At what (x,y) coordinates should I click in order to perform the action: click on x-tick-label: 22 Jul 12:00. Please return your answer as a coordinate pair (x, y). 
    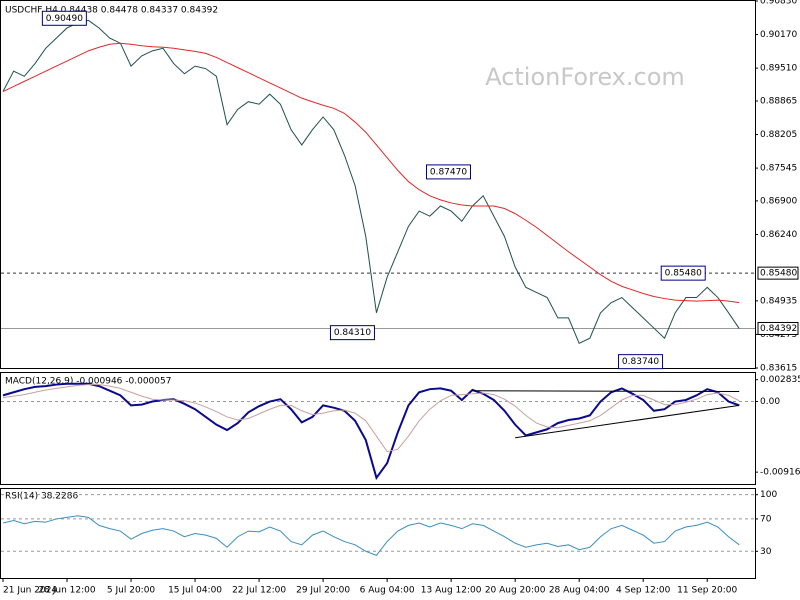
    Looking at the image, I should click on (259, 591).